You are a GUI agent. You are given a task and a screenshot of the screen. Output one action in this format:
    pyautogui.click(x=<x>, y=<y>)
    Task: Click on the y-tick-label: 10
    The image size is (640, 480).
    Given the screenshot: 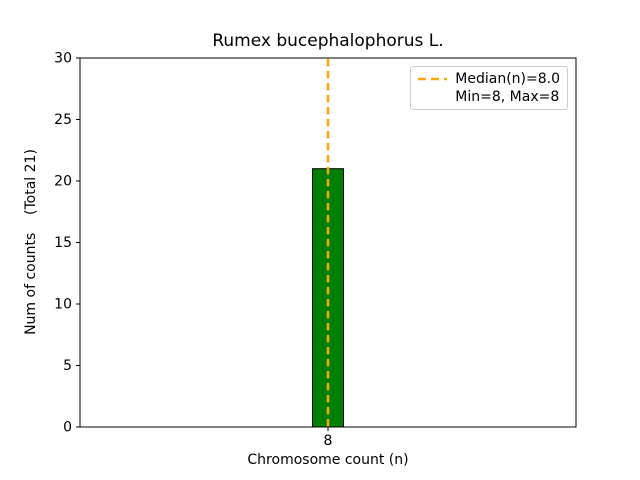 What is the action you would take?
    pyautogui.click(x=63, y=305)
    